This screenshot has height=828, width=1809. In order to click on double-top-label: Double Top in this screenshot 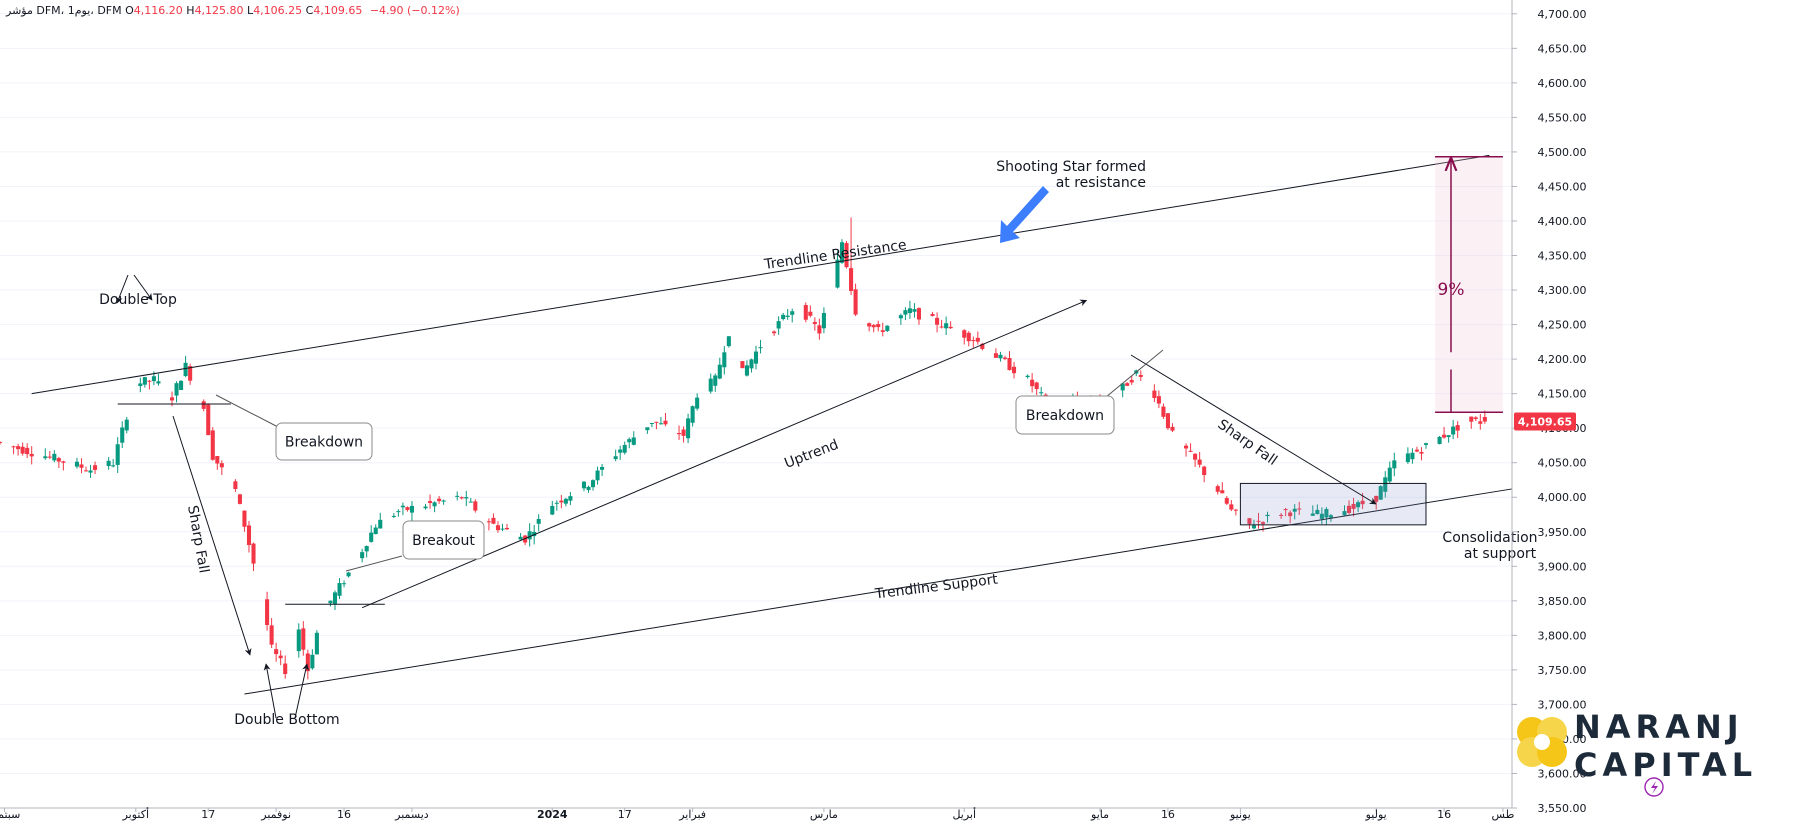, I will do `click(138, 300)`.